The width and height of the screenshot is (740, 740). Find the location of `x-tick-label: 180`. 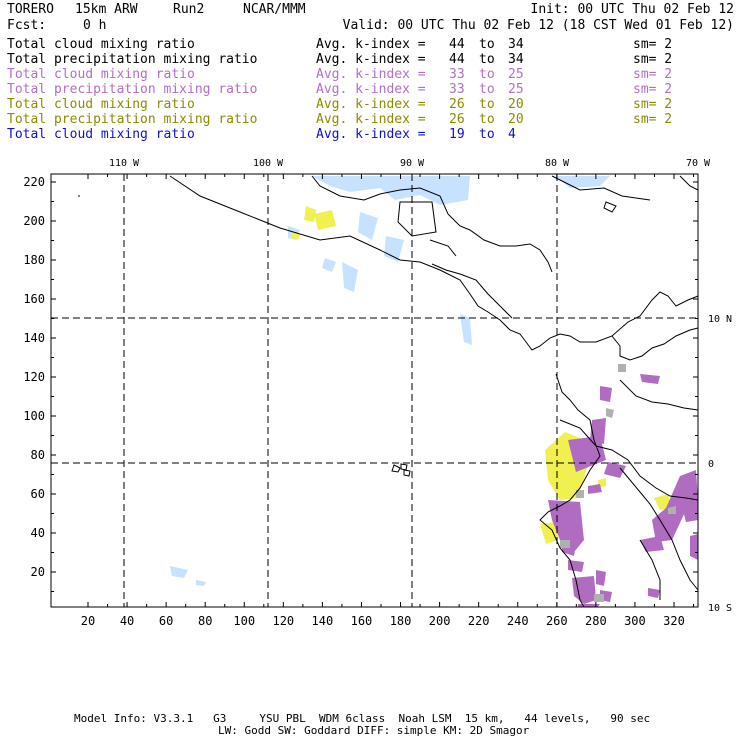

x-tick-label: 180 is located at coordinates (401, 621).